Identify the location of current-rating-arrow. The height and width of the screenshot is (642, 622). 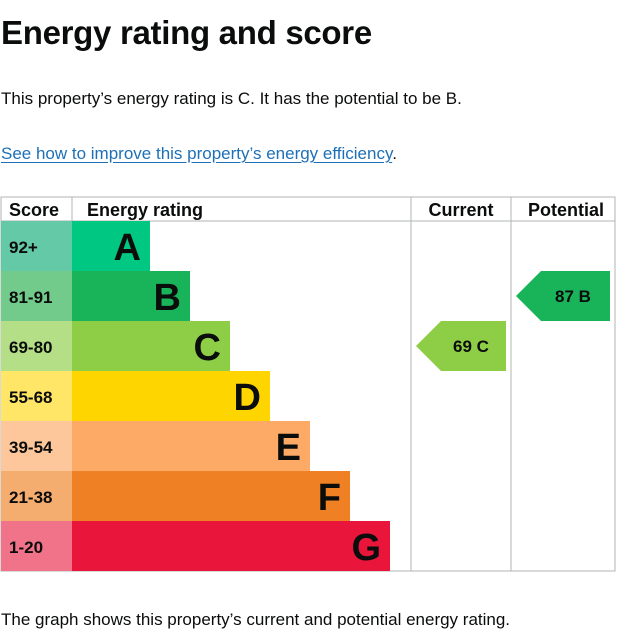
(461, 346).